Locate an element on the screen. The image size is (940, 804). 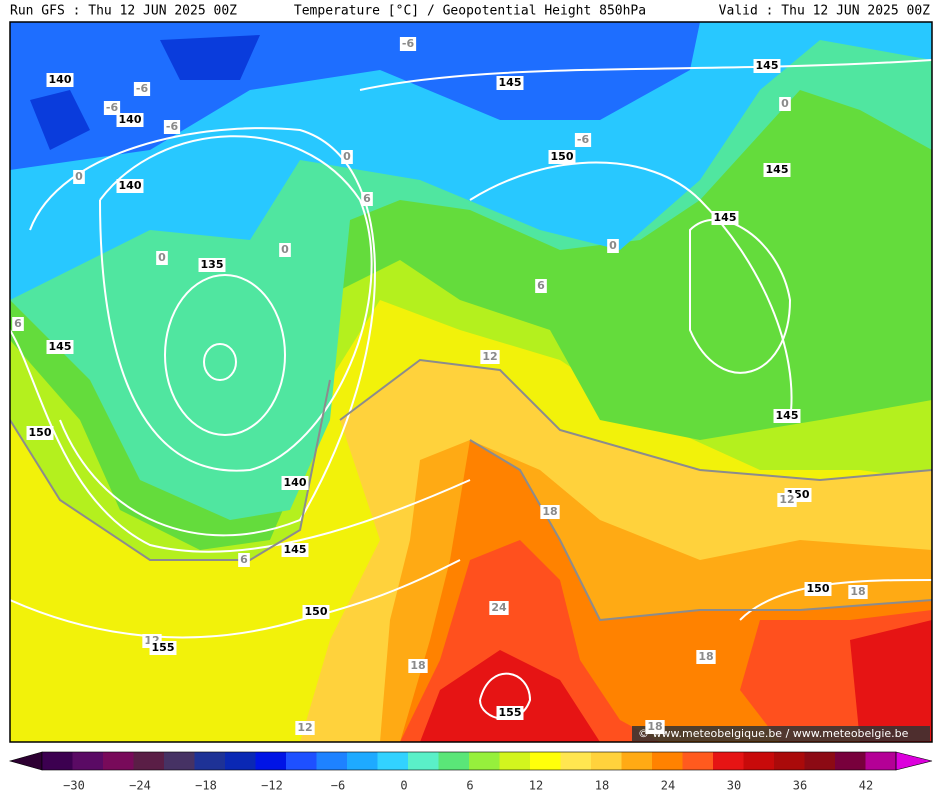
temperature-label: 24 is located at coordinates (499, 607).